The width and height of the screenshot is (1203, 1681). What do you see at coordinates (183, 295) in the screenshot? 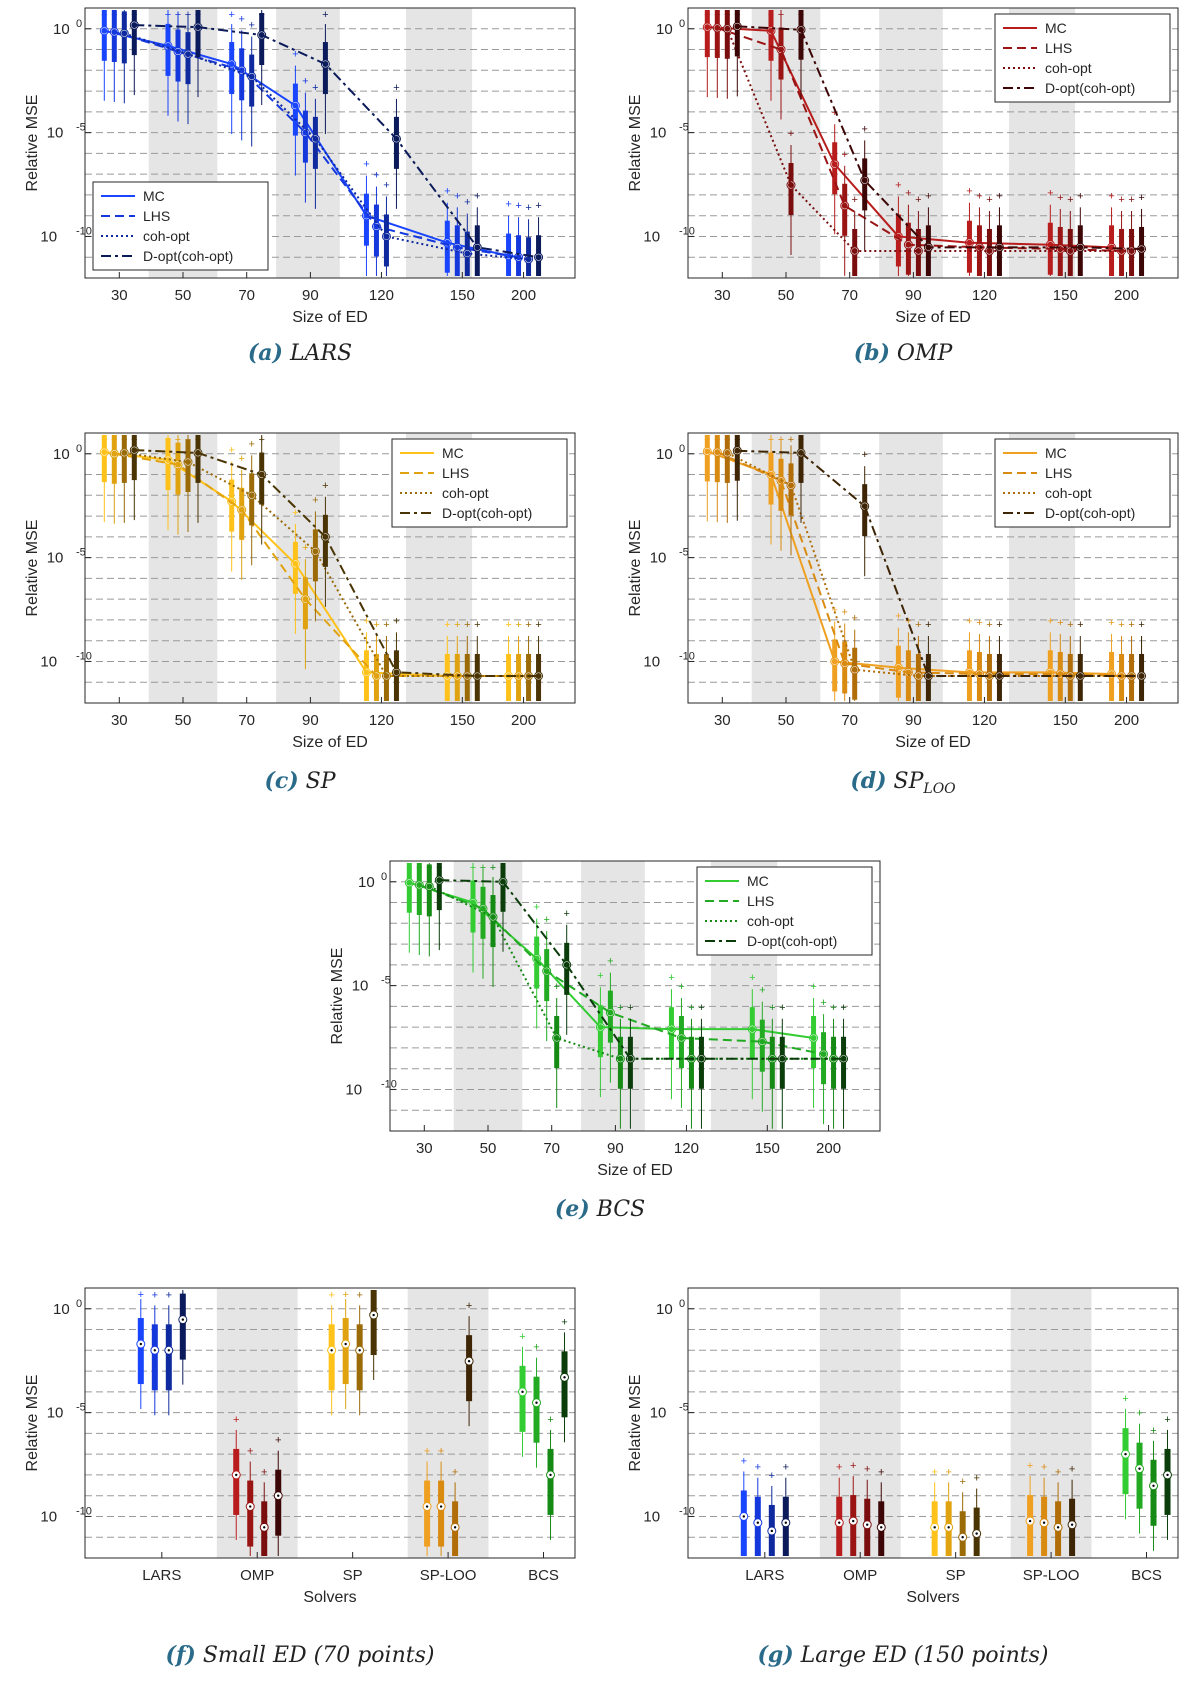
I see `x-tick-label: 50` at bounding box center [183, 295].